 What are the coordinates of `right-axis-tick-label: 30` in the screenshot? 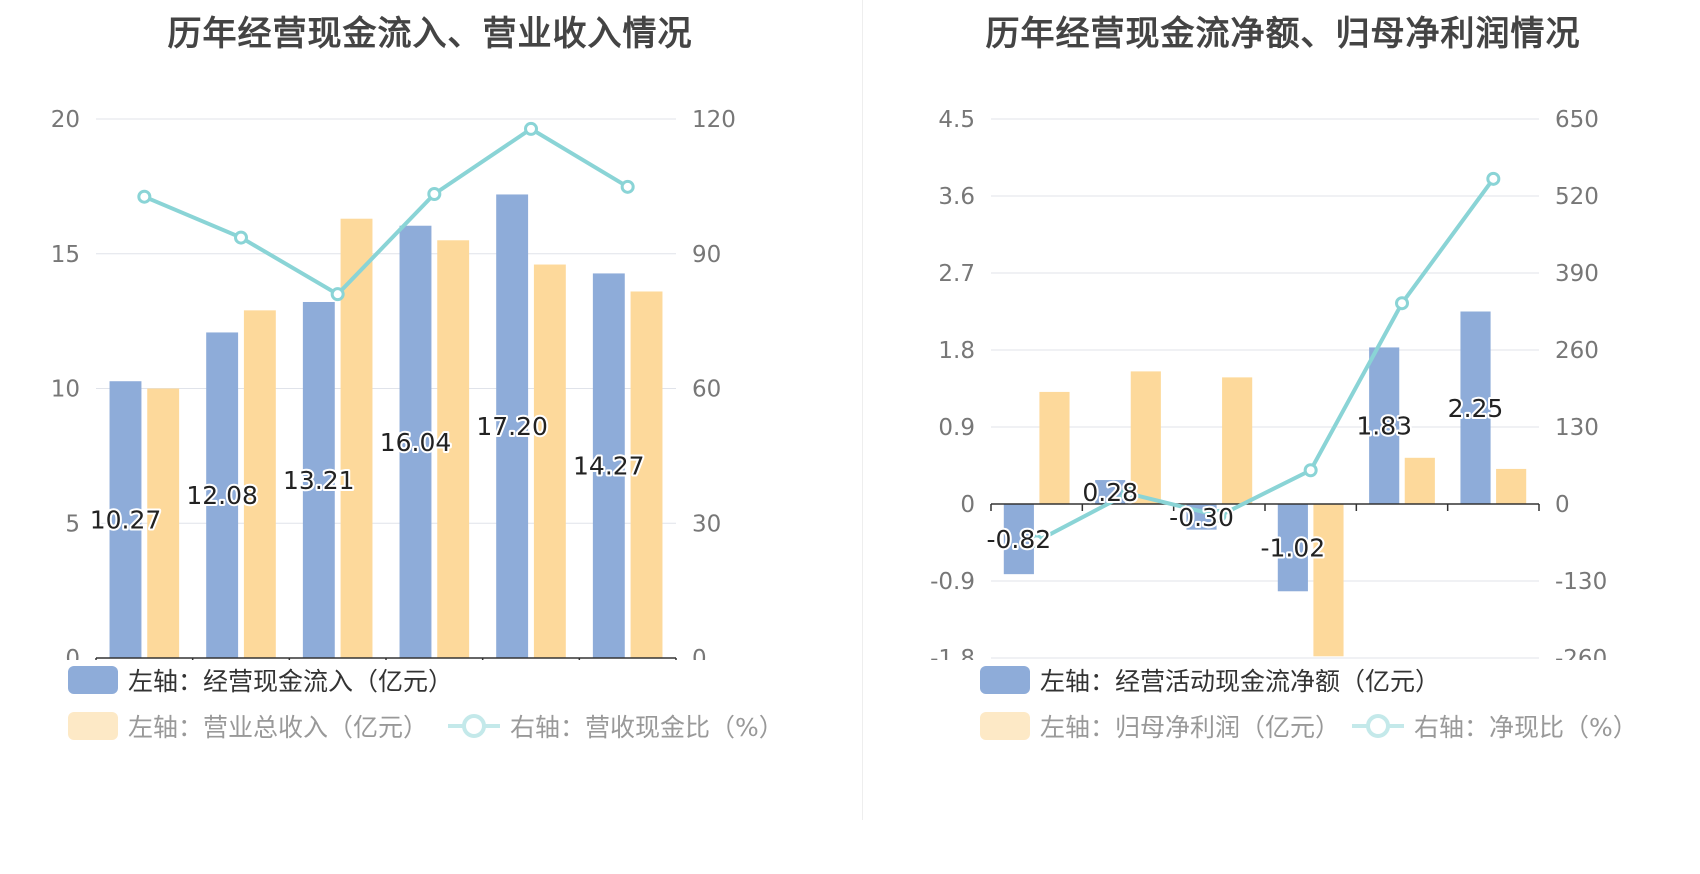 It's located at (706, 524).